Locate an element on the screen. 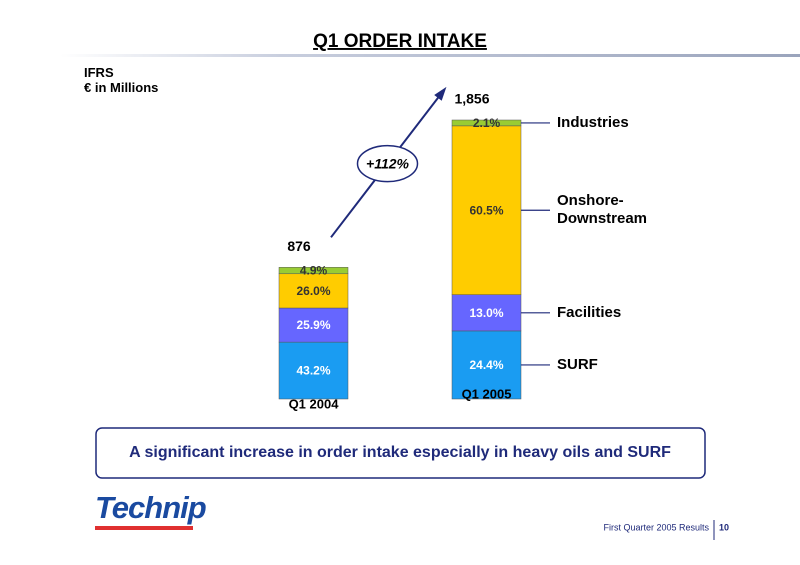 Image resolution: width=800 pixels, height=565 pixels. footer-caption: First Quarter 2005 Results is located at coordinates (656, 527).